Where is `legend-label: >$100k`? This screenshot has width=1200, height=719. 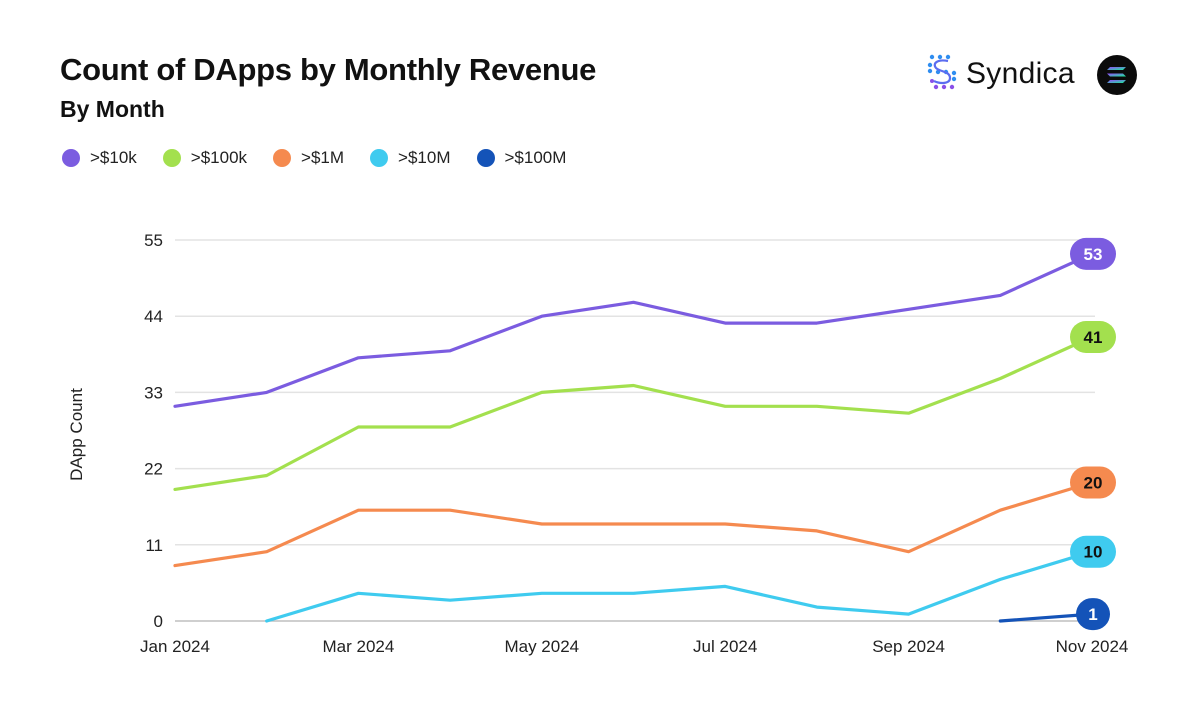 legend-label: >$100k is located at coordinates (219, 157).